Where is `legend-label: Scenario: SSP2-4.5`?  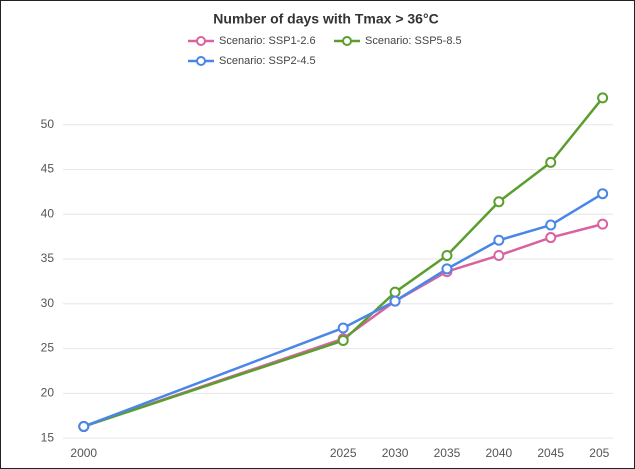 legend-label: Scenario: SSP2-4.5 is located at coordinates (267, 61).